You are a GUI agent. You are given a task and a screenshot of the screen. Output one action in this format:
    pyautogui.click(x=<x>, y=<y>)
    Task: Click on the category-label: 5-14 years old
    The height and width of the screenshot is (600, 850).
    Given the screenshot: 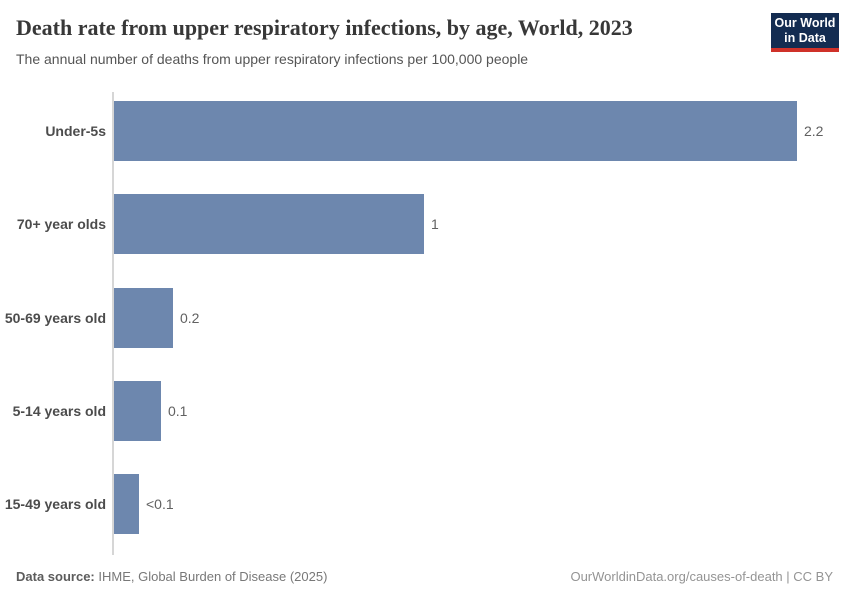 What is the action you would take?
    pyautogui.click(x=59, y=410)
    